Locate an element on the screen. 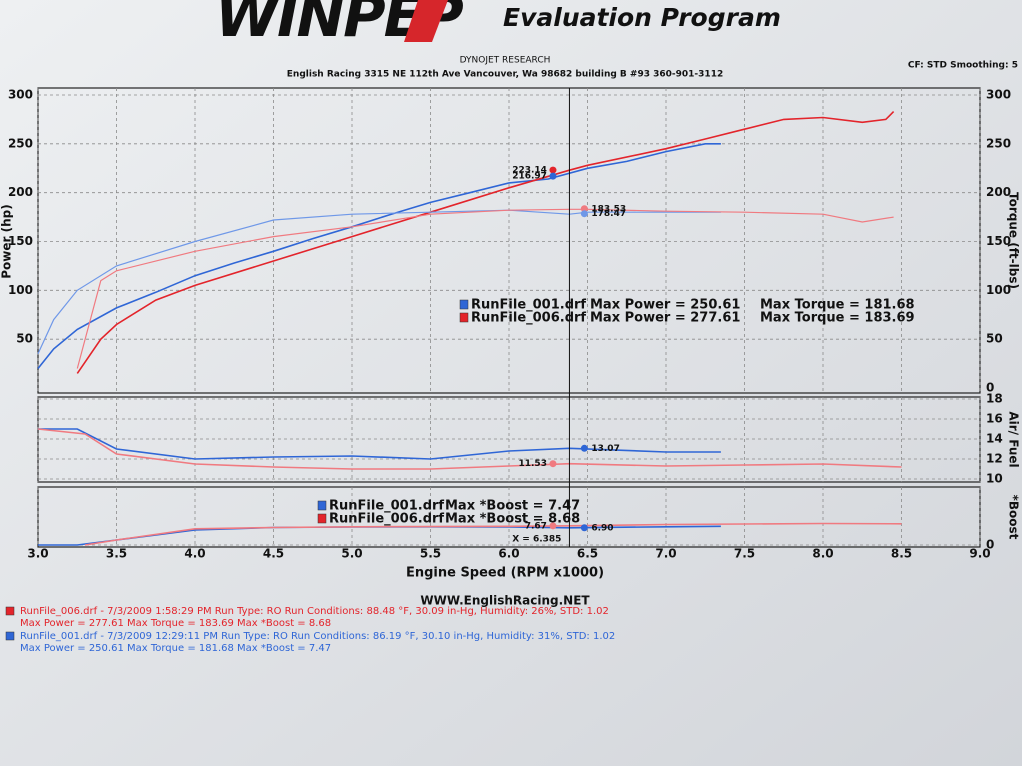 The height and width of the screenshot is (766, 1022). x-tick-label: 7.5 is located at coordinates (744, 554).